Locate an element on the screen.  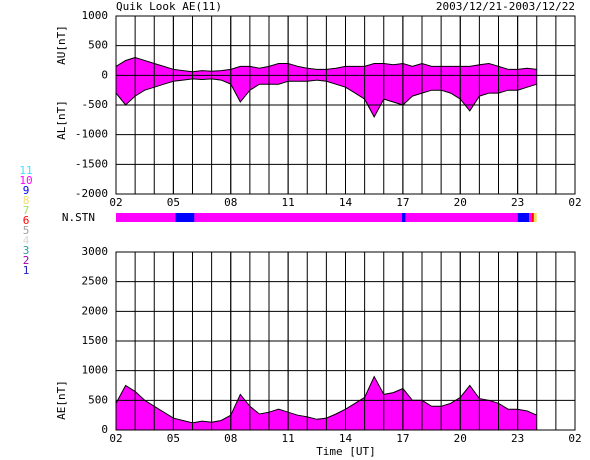
y-tick-label: -1000 is located at coordinates (91, 134).